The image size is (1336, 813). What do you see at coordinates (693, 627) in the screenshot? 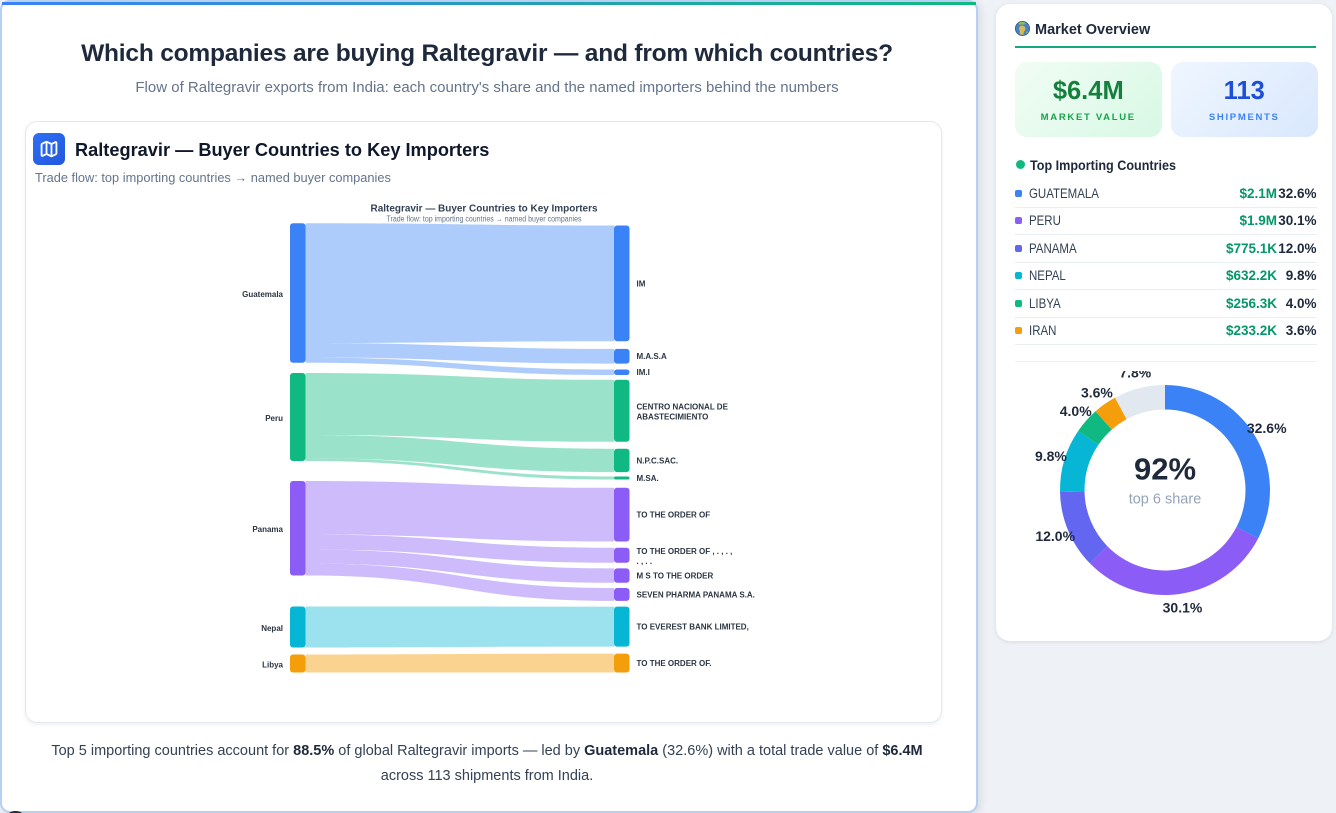
I see `svg-text: TO EVEREST BANK LIMITED,` at bounding box center [693, 627].